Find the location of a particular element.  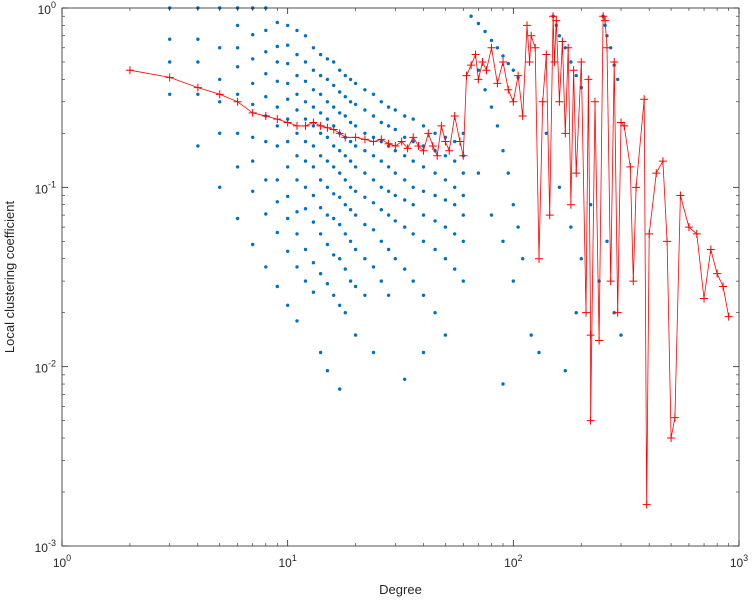

y-tick-label: 10-2 is located at coordinates (45, 367).